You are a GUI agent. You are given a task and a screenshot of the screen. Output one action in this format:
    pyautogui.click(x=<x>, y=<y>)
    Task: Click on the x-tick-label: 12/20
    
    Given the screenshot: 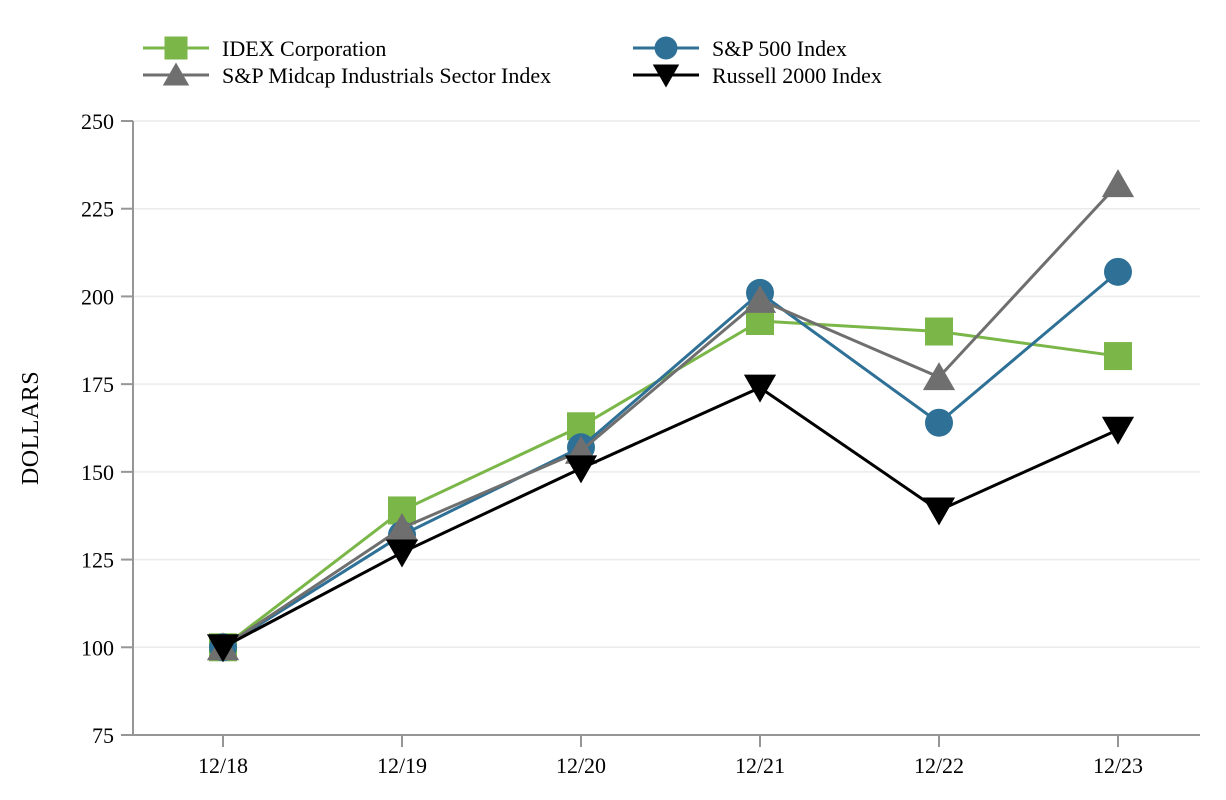 What is the action you would take?
    pyautogui.click(x=581, y=765)
    